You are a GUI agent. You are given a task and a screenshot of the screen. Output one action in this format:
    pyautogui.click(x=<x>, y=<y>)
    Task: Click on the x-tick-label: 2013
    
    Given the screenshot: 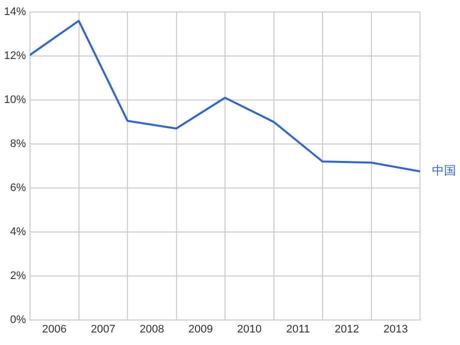 What is the action you would take?
    pyautogui.click(x=395, y=329)
    